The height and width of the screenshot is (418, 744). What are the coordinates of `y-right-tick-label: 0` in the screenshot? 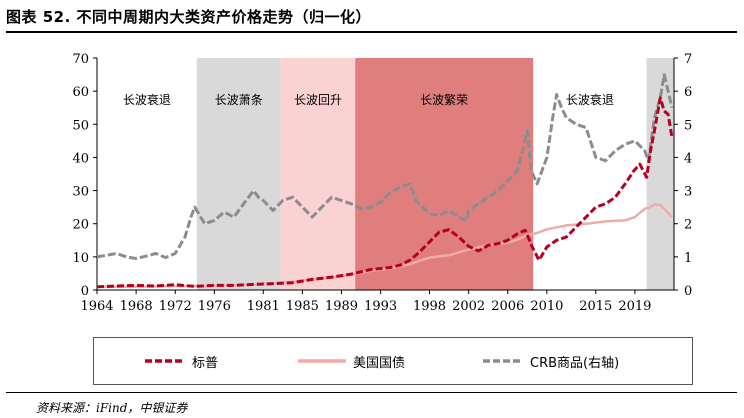 It's located at (688, 291).